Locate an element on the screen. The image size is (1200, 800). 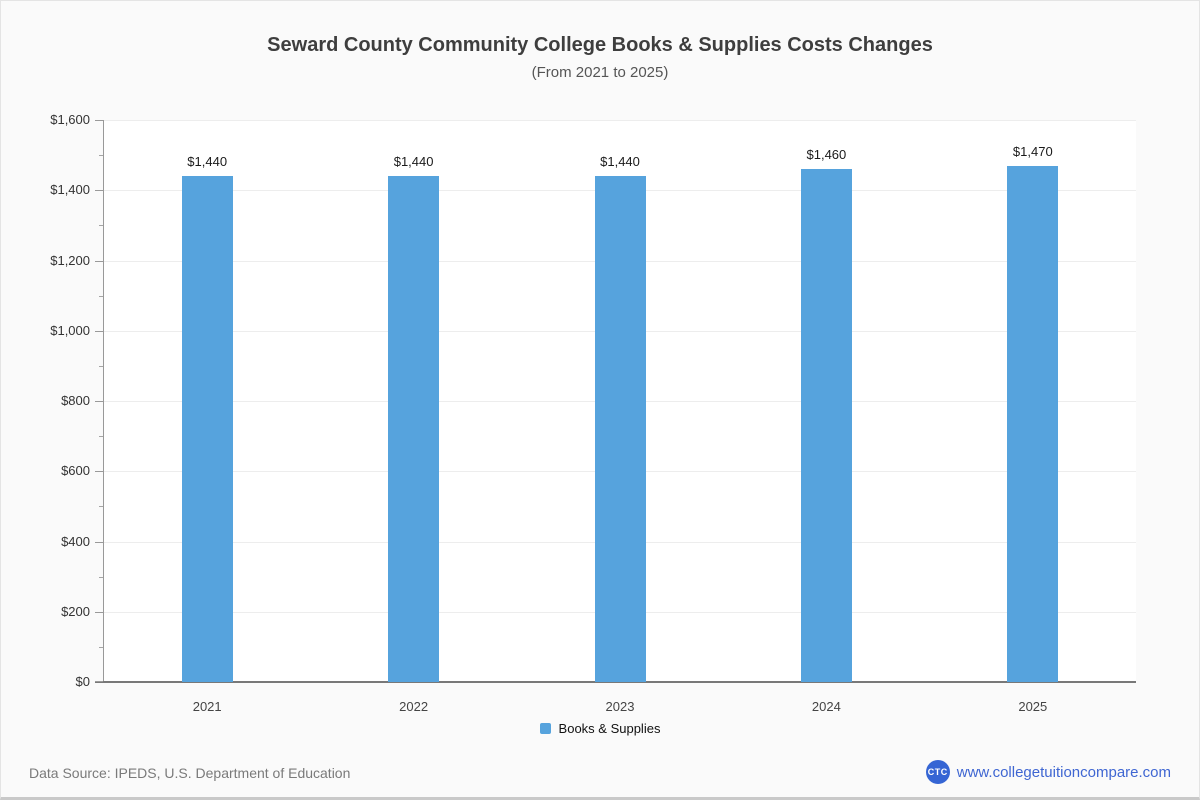
y-axis-tick-label: $600 is located at coordinates (75, 471).